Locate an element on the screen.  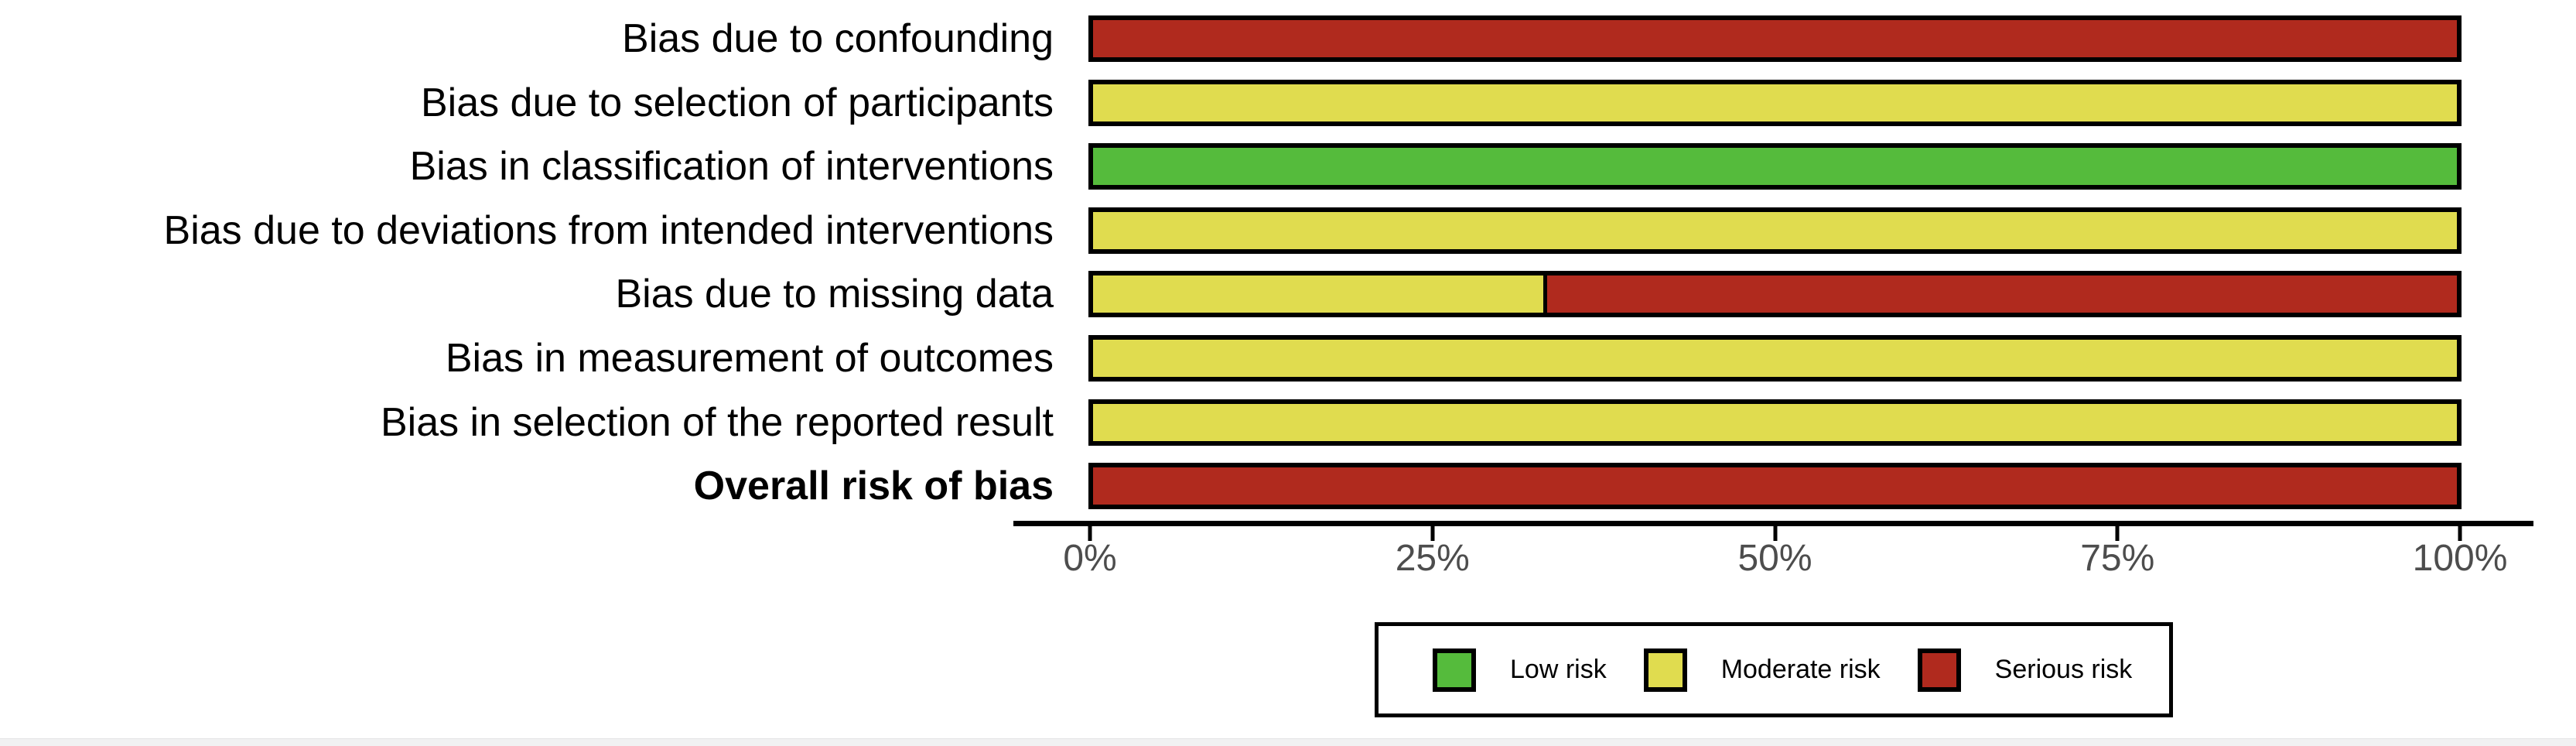
bar-segment-low-risk is located at coordinates (1775, 166).